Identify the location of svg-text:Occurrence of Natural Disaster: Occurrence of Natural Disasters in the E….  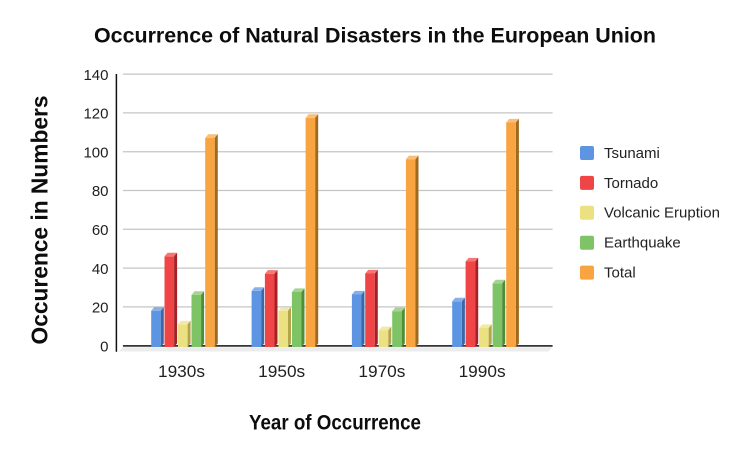
(375, 36).